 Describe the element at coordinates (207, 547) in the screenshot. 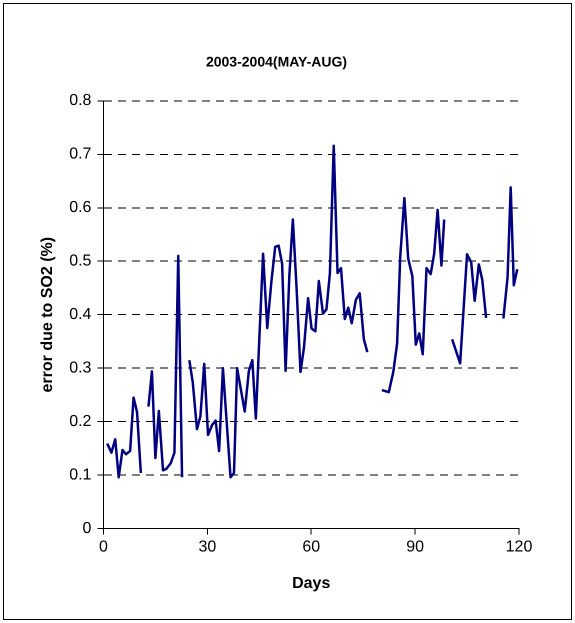

I see `x-tick-label: 30` at that location.